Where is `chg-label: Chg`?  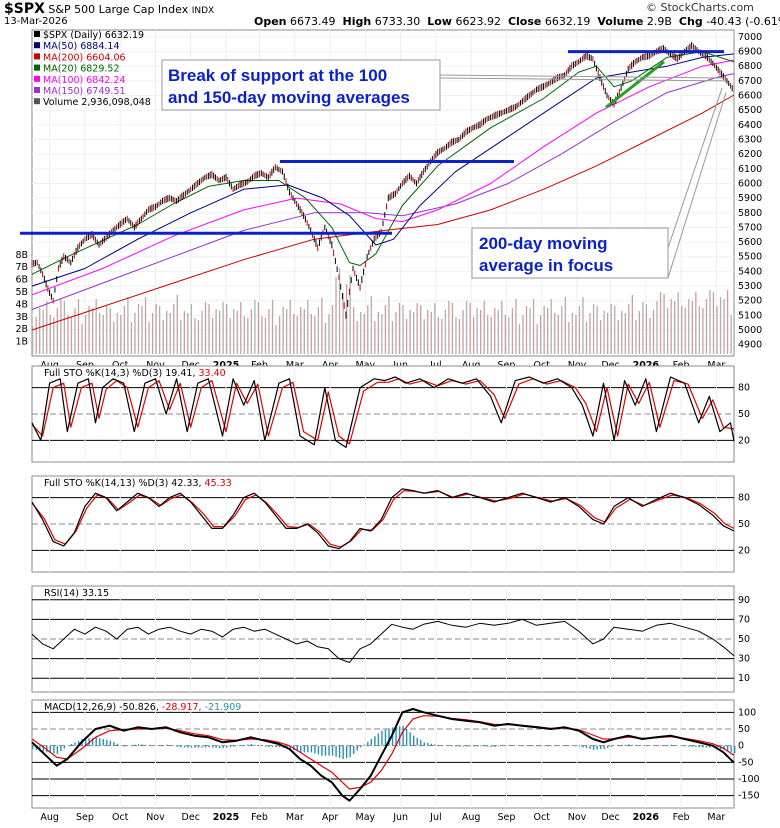 chg-label: Chg is located at coordinates (690, 21).